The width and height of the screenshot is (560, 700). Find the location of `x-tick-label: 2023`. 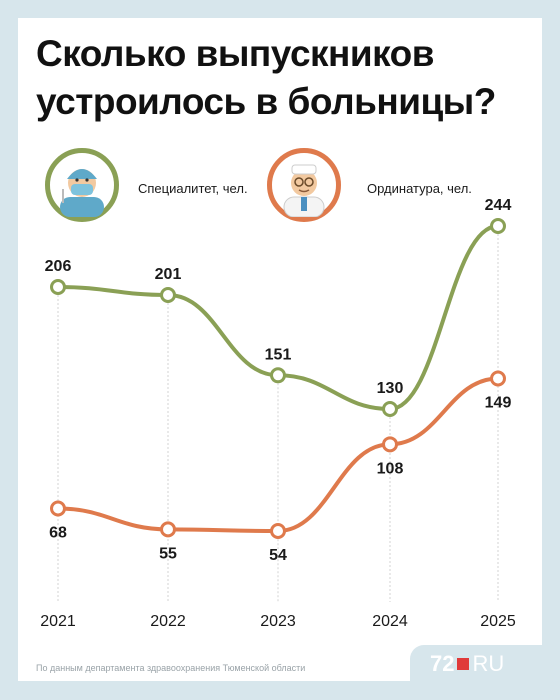

x-tick-label: 2023 is located at coordinates (278, 621).